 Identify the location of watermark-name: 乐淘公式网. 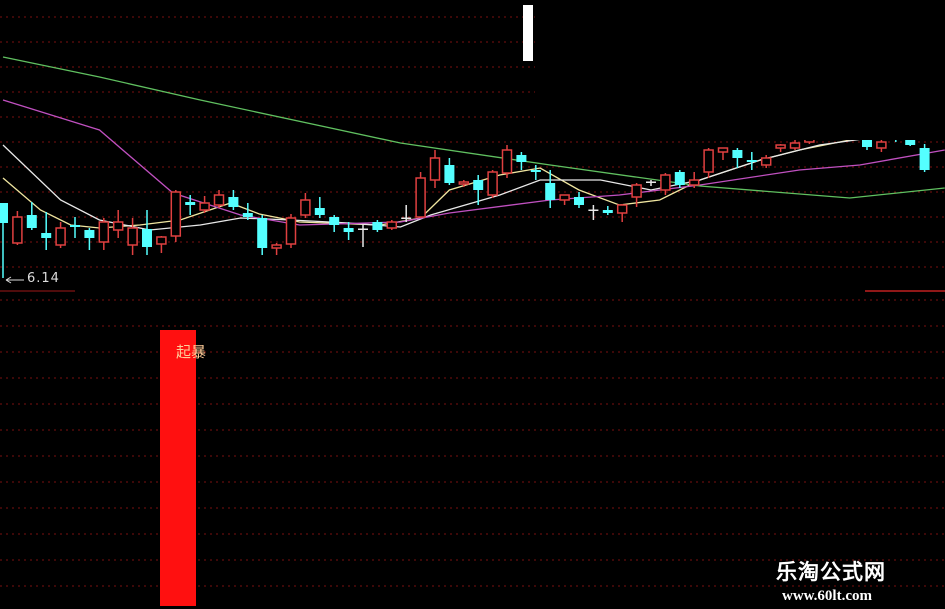
(831, 571).